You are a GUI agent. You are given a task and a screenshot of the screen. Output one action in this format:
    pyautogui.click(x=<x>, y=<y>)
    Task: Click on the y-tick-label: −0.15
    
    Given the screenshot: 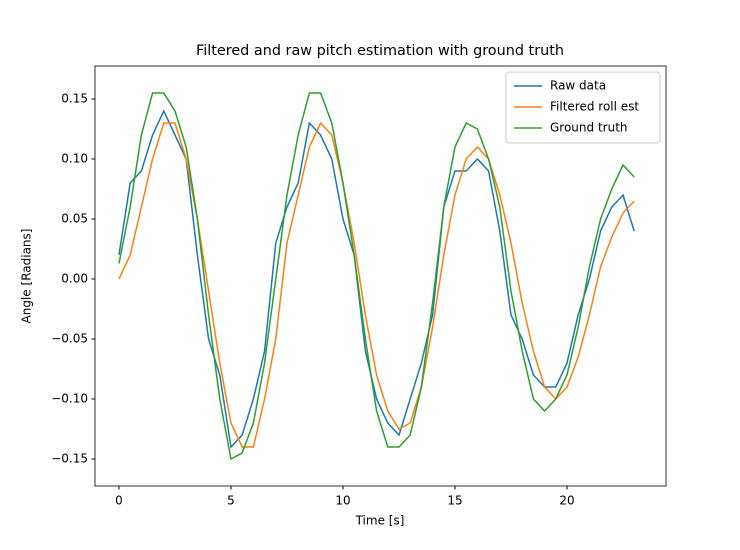 What is the action you would take?
    pyautogui.click(x=69, y=459)
    